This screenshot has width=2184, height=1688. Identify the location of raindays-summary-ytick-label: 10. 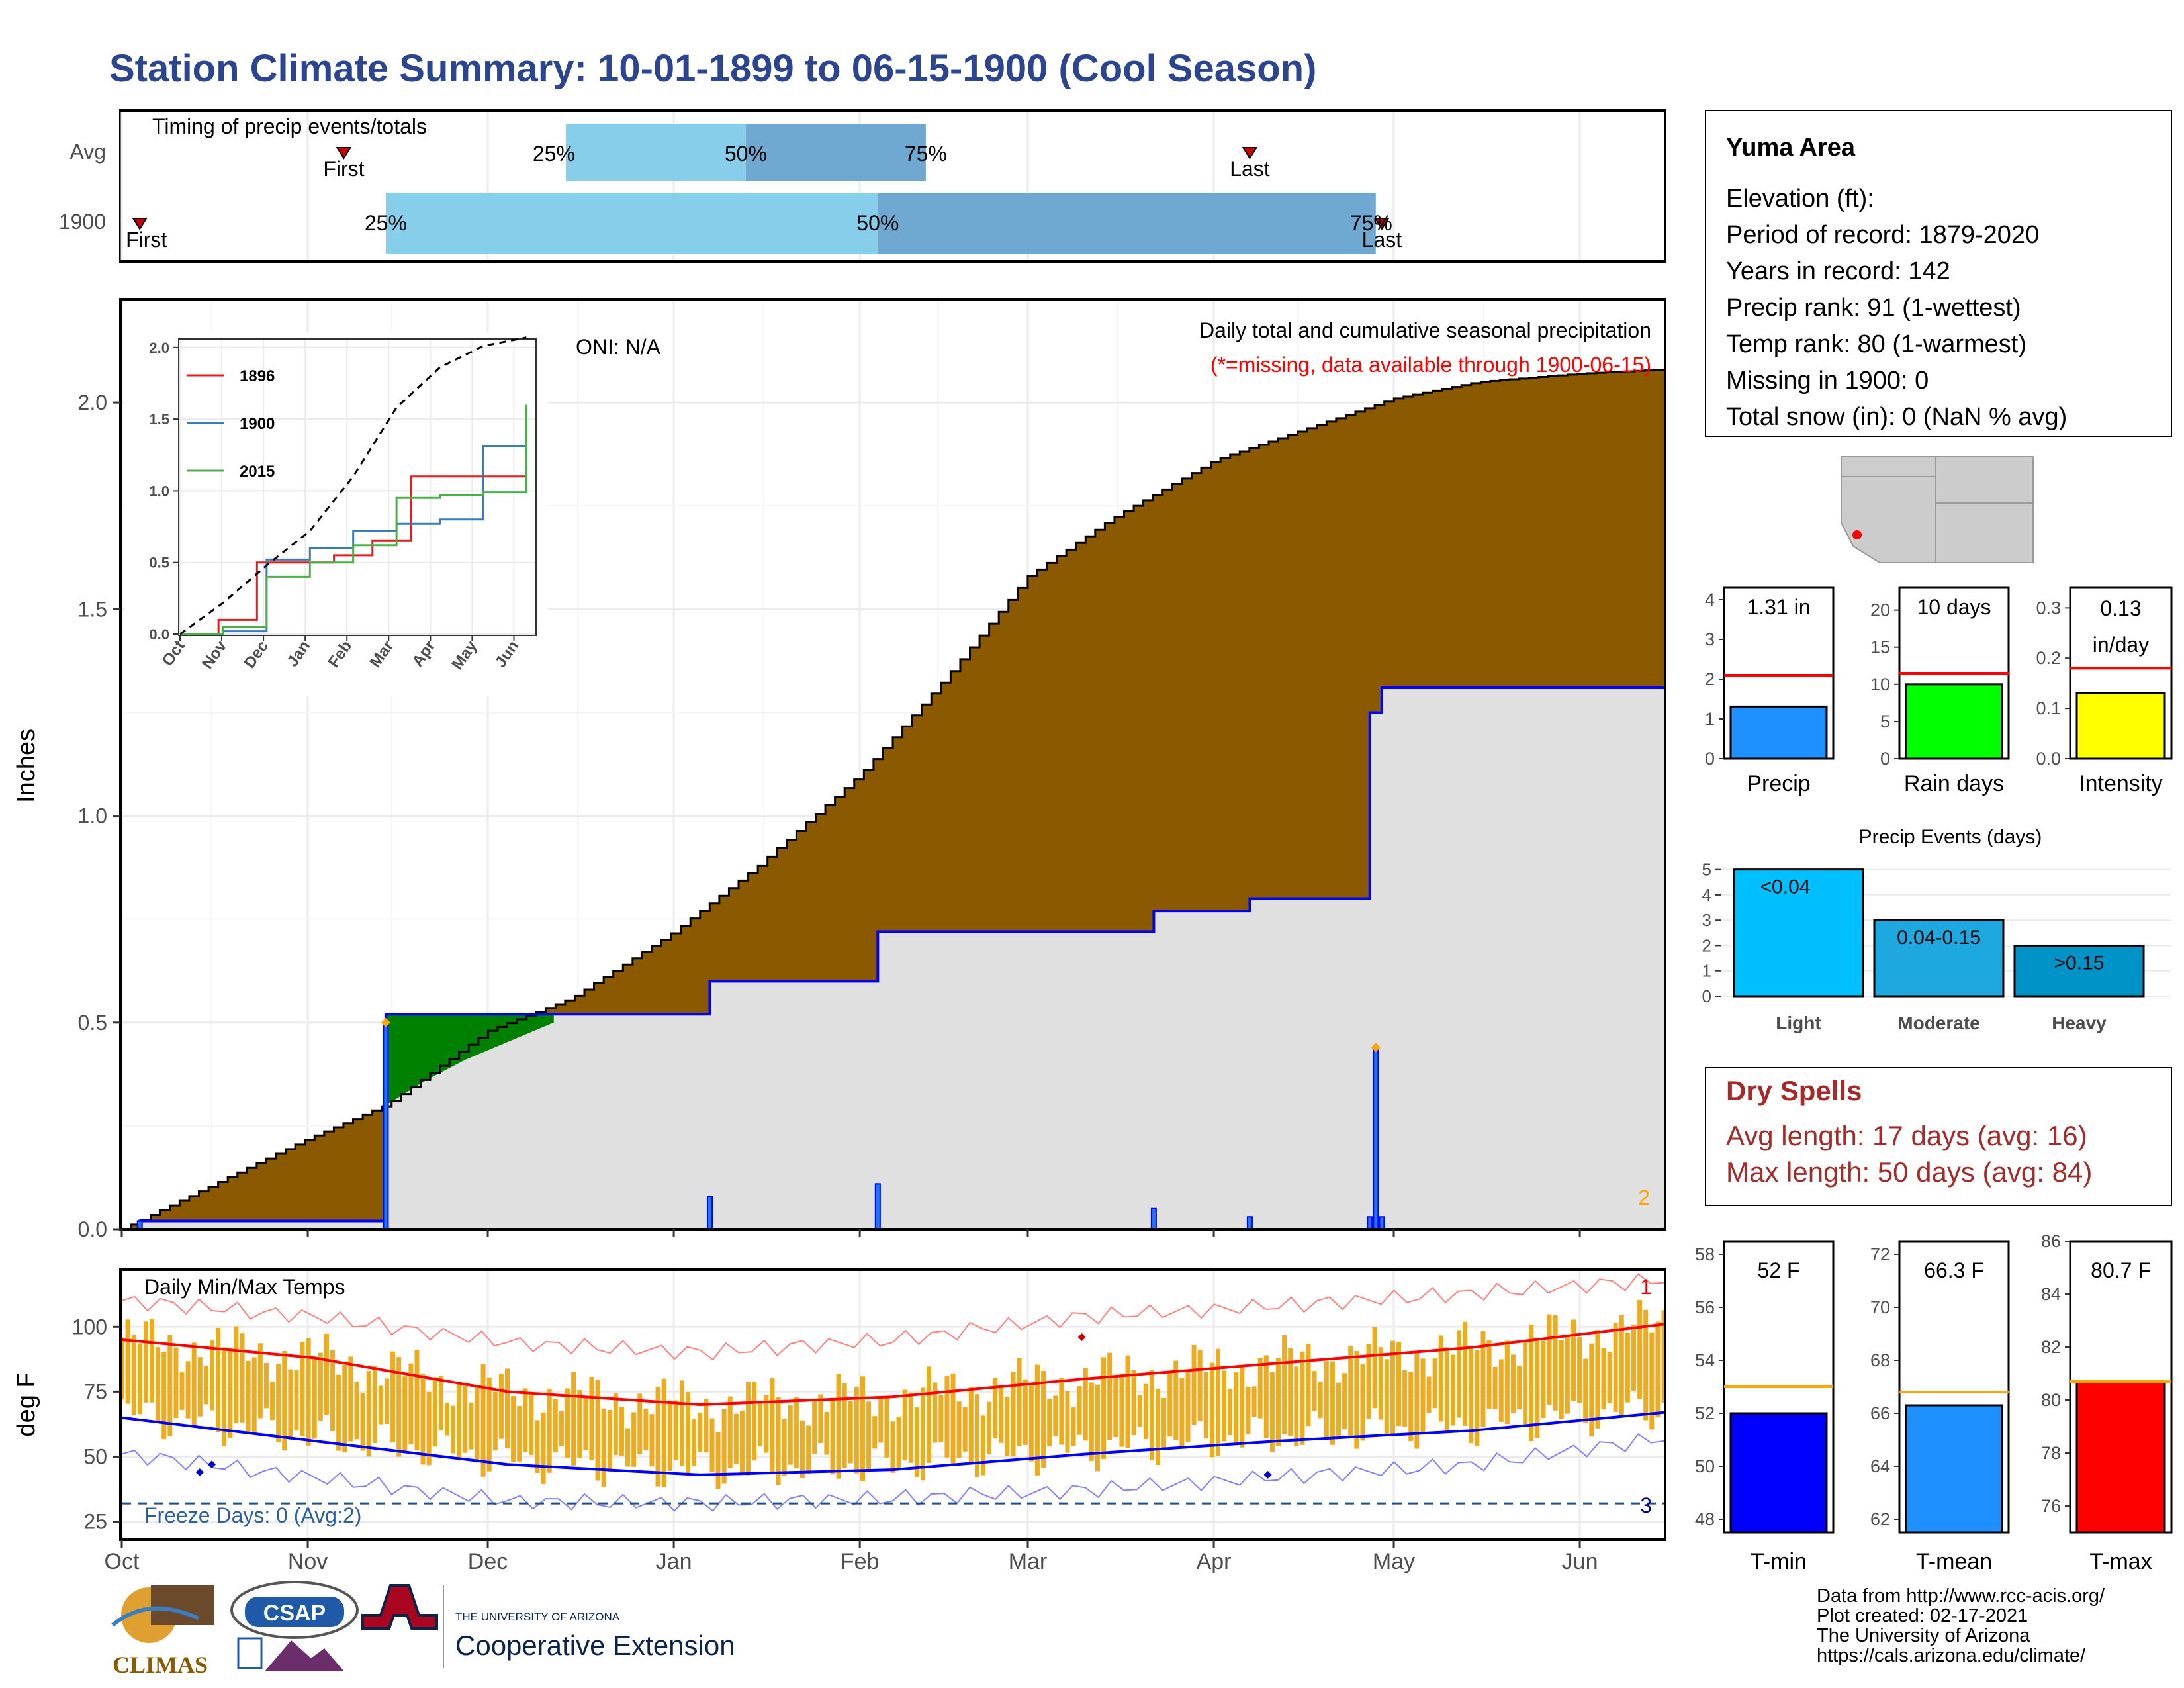
(1880, 684).